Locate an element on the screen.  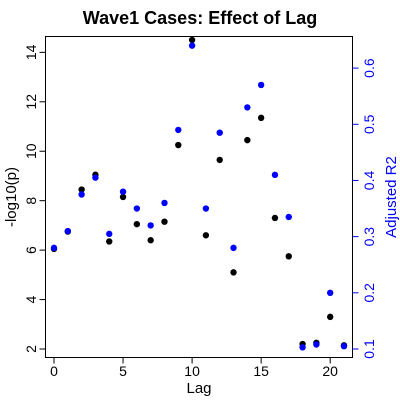
y-left-tick-label: 2 is located at coordinates (31, 349).